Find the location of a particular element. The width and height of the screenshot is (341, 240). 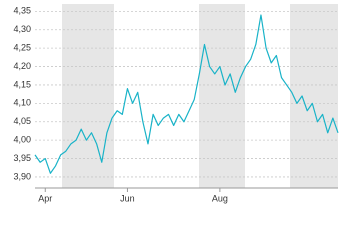

y-tick-label: 4,05 is located at coordinates (22, 121).